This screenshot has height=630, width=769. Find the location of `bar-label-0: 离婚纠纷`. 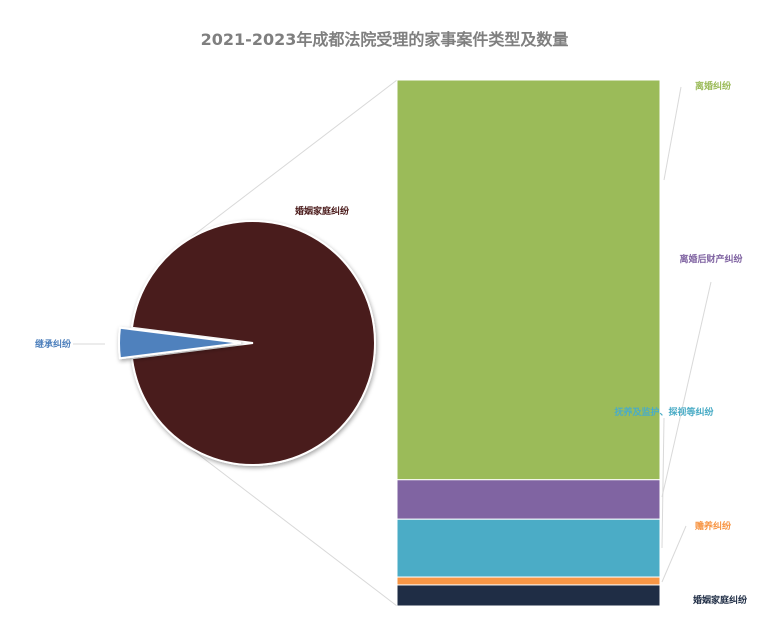

bar-label-0: 离婚纠纷 is located at coordinates (713, 86).